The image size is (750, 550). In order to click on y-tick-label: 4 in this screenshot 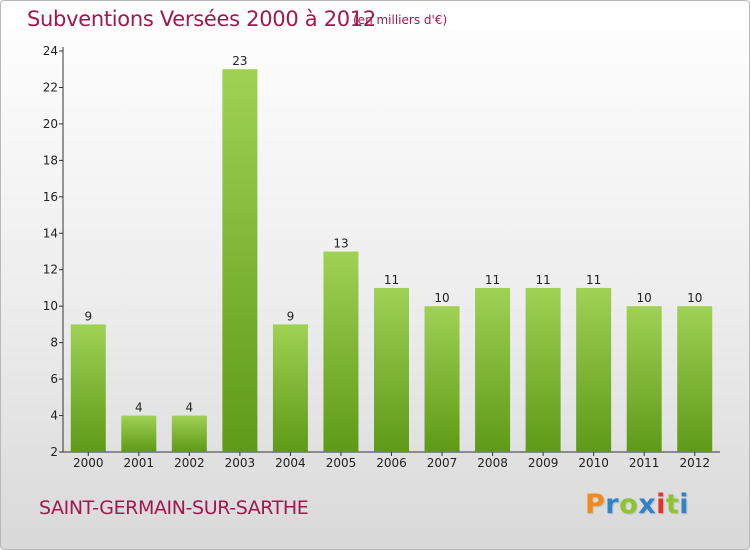, I will do `click(54, 416)`.